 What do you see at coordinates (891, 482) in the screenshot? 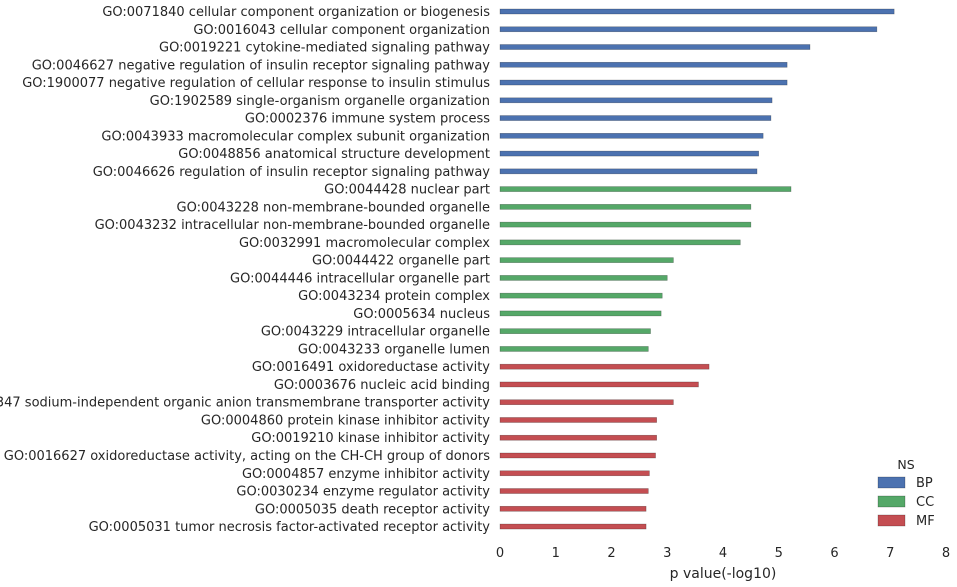
I see `legend-swatch-bp` at bounding box center [891, 482].